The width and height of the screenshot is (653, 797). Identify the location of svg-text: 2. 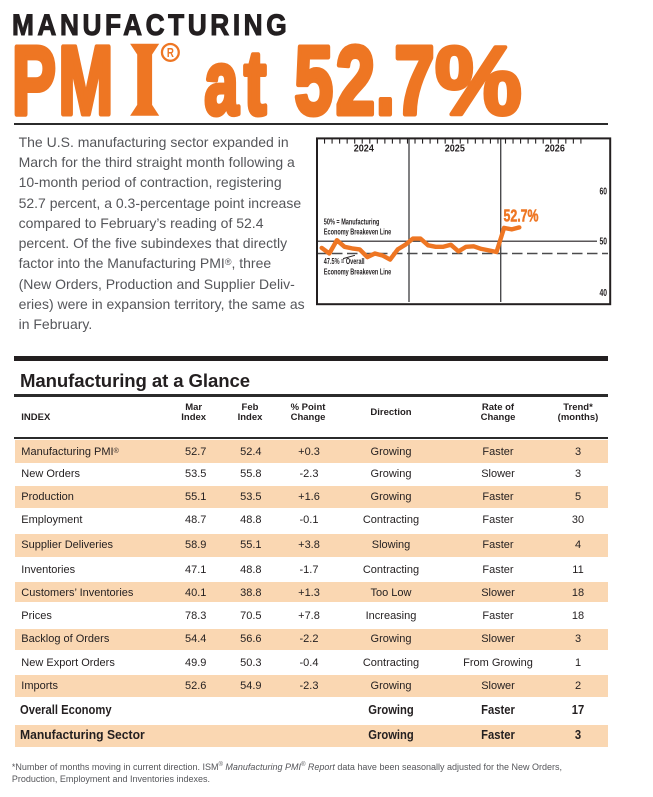
(355, 78).